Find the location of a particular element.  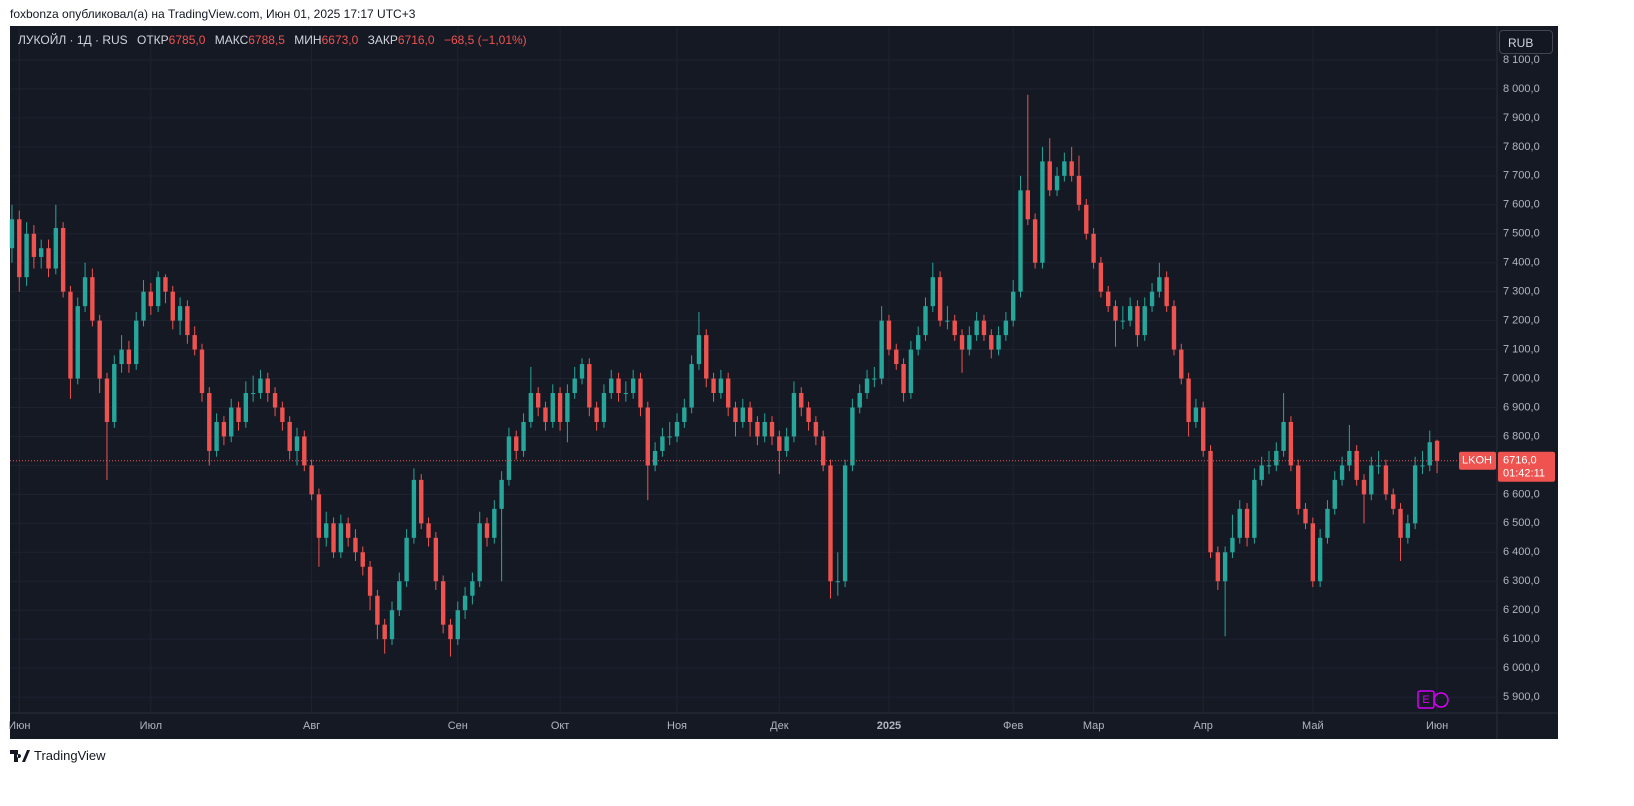

x-tick-label: Дек is located at coordinates (779, 726).